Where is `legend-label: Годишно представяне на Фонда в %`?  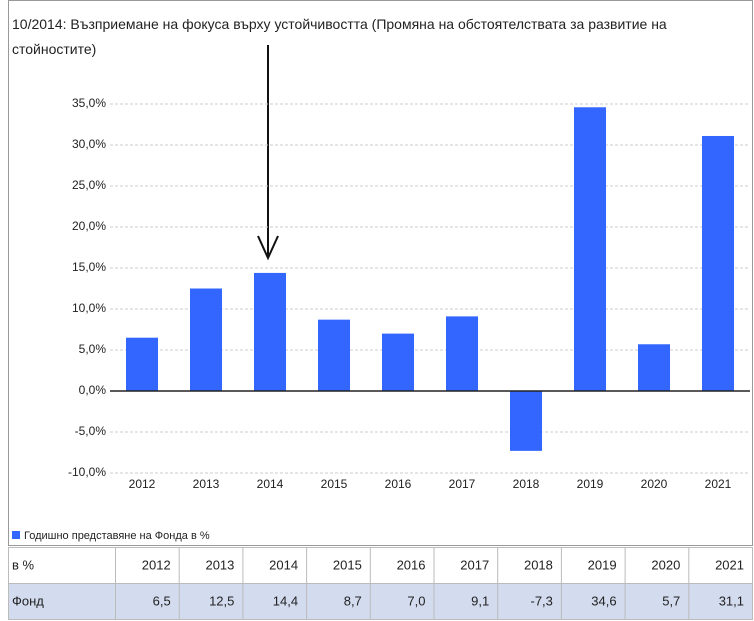 legend-label: Годишно представяне на Фонда в % is located at coordinates (117, 536).